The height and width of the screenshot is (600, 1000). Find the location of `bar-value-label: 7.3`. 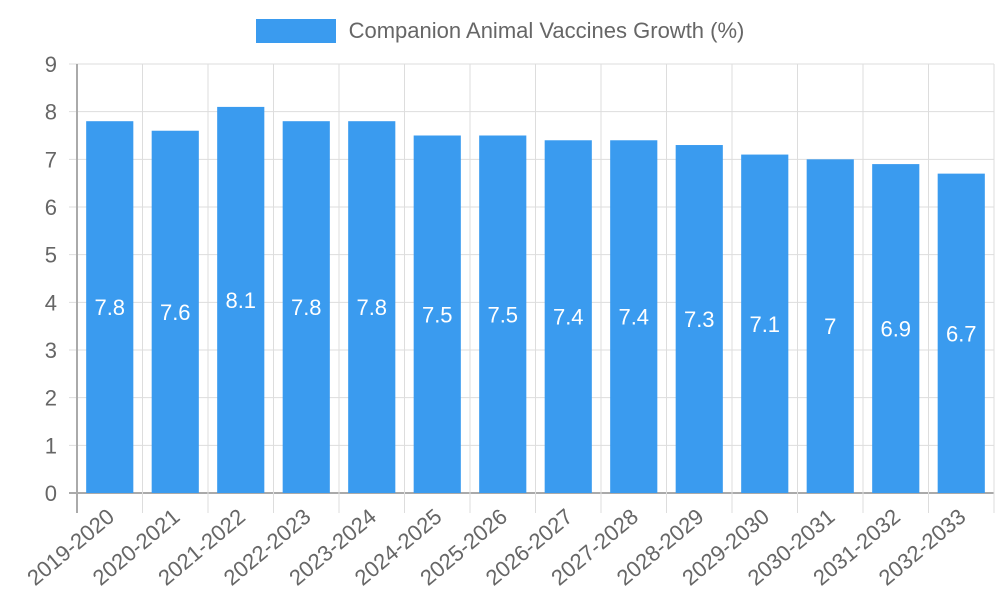

bar-value-label: 7.3 is located at coordinates (699, 319).